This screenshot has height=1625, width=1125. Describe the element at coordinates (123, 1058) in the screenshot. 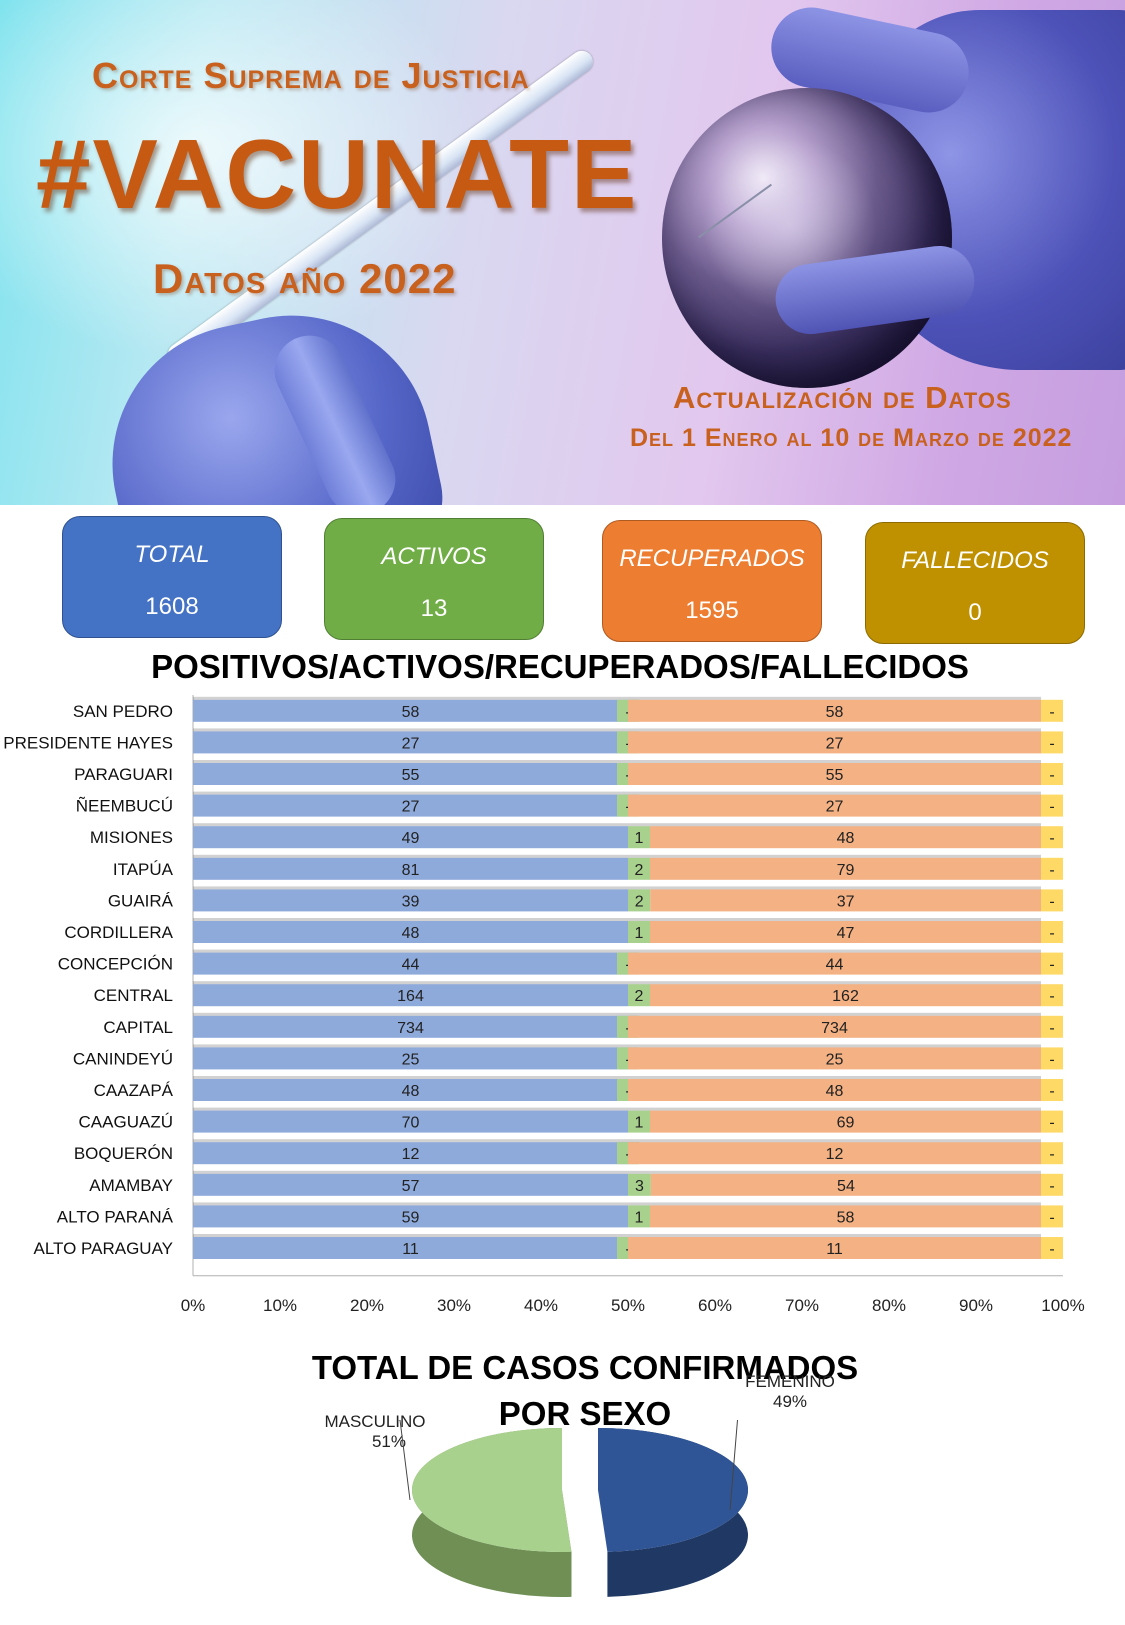

I see `category-label: CANINDEYÚ` at that location.